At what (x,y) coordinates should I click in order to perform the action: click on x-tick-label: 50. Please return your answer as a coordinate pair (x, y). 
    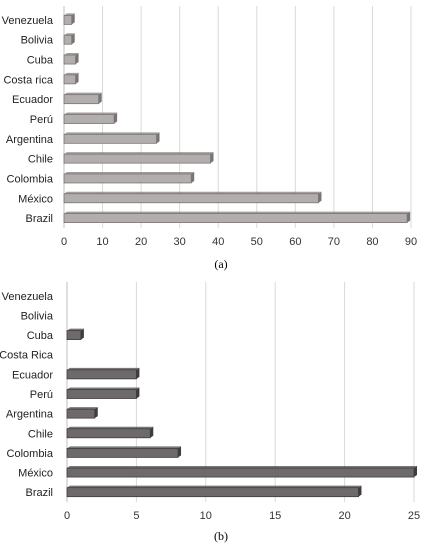
    Looking at the image, I should click on (257, 242).